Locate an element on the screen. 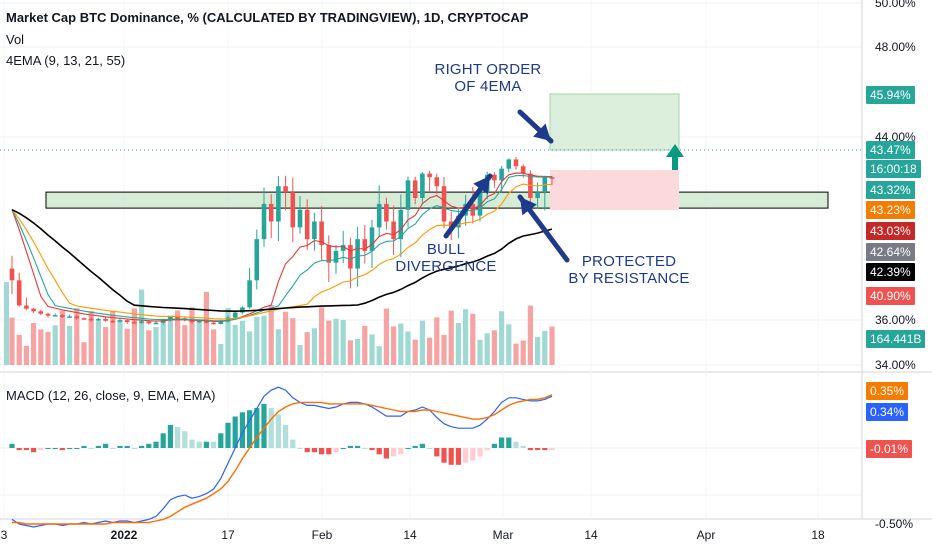  macd-line is located at coordinates (282, 457).